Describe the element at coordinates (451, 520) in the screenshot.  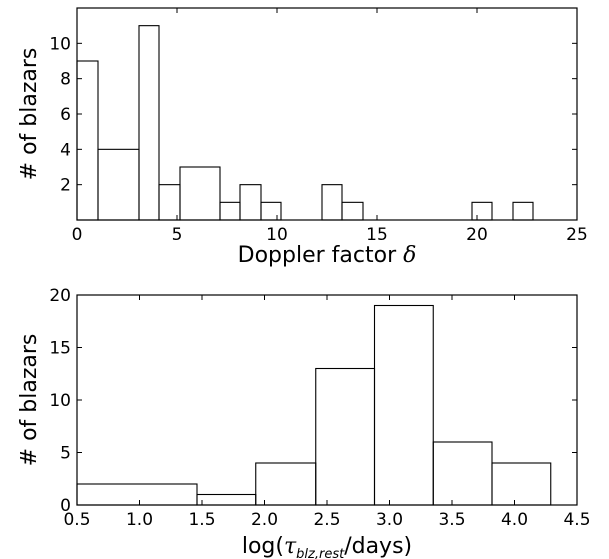
I see `timescale-x-tick-label: 3.5` at that location.